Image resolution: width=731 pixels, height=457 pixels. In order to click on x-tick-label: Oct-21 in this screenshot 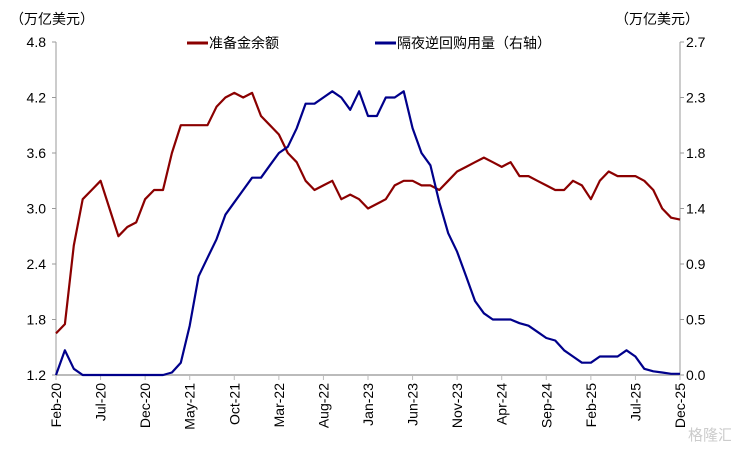, I will do `click(234, 404)`.